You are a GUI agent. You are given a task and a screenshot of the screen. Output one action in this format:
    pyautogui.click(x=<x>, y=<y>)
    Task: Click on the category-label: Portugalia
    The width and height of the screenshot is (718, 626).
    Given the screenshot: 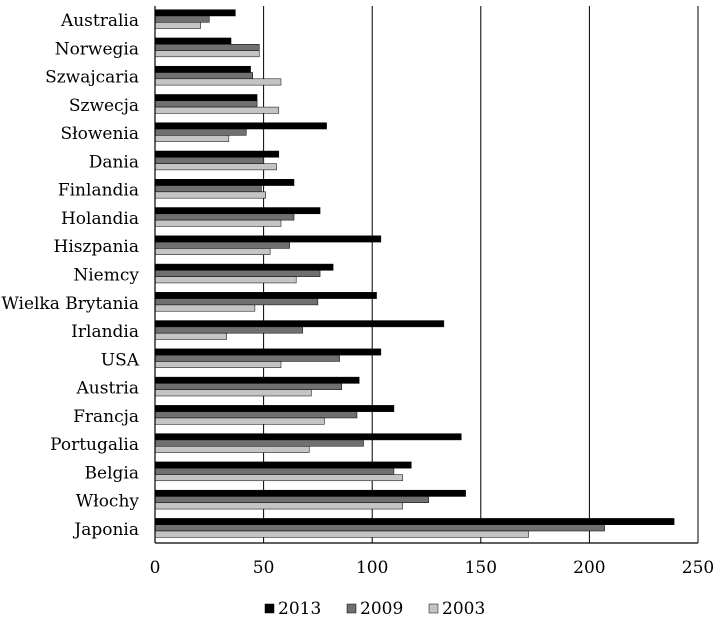 What is the action you would take?
    pyautogui.click(x=94, y=445)
    